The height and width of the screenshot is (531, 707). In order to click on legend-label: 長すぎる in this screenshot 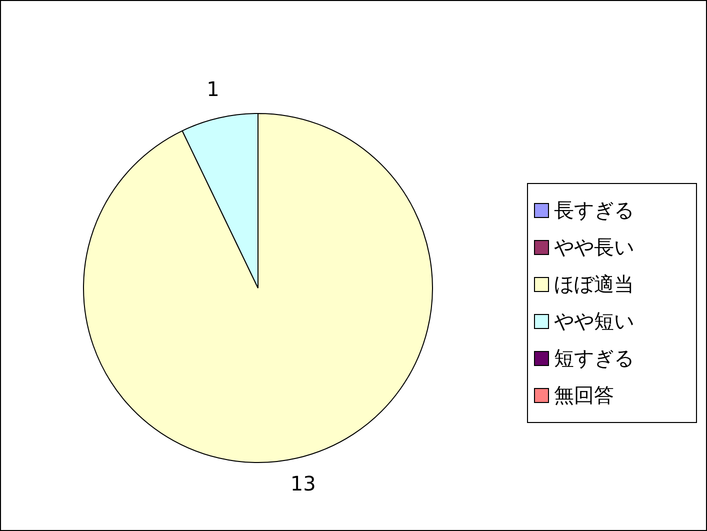, I will do `click(594, 210)`.